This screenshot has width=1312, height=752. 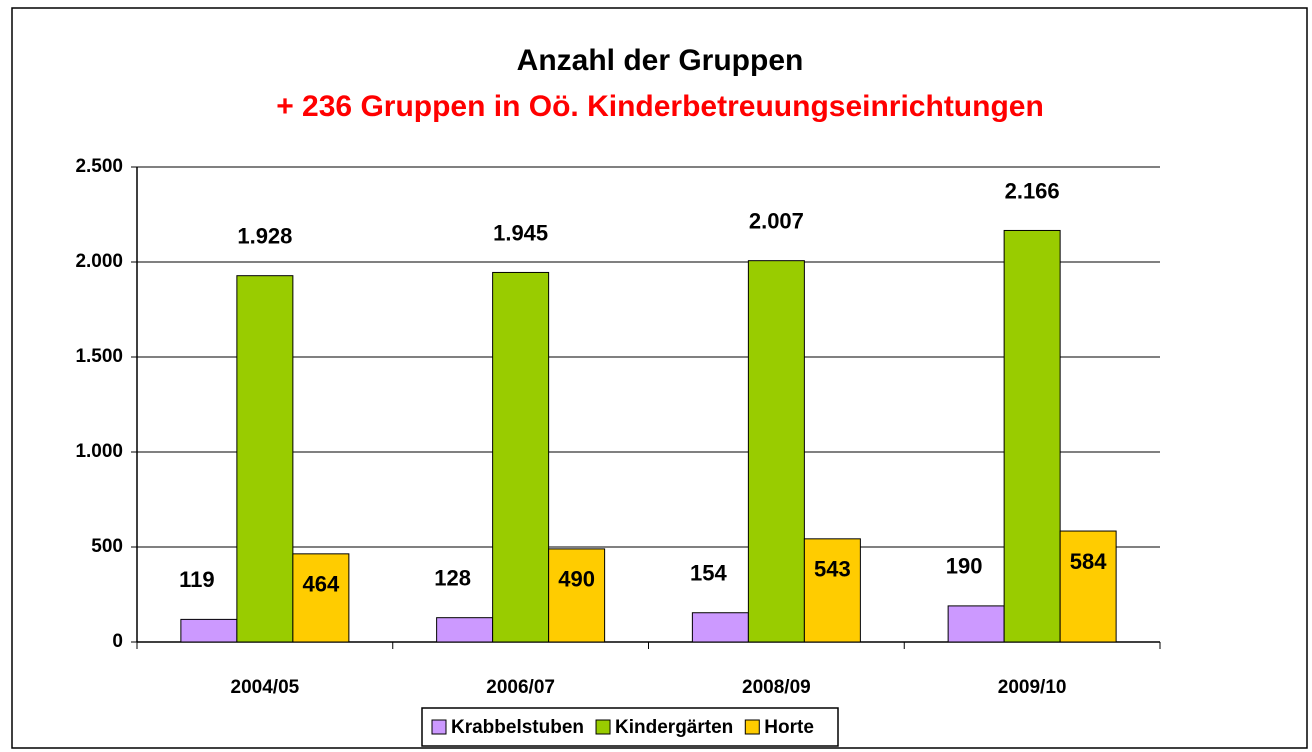 I want to click on data-label: 154, so click(x=708, y=573).